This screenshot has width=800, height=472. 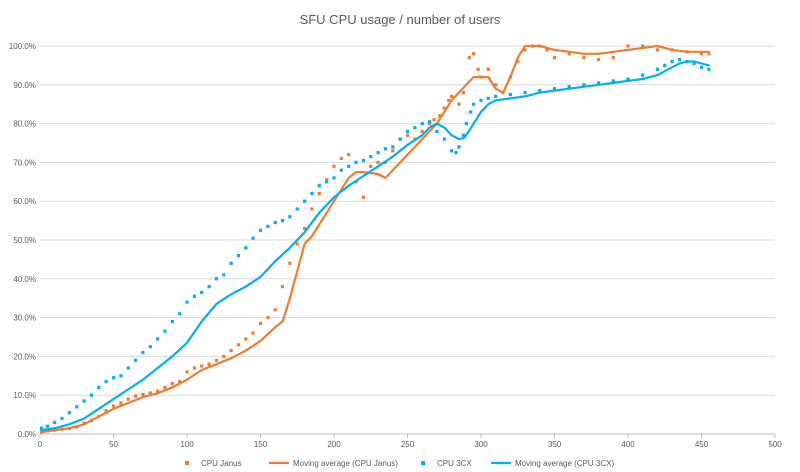 What do you see at coordinates (345, 463) in the screenshot?
I see `legend-label: Moving average (CPU Janus)` at bounding box center [345, 463].